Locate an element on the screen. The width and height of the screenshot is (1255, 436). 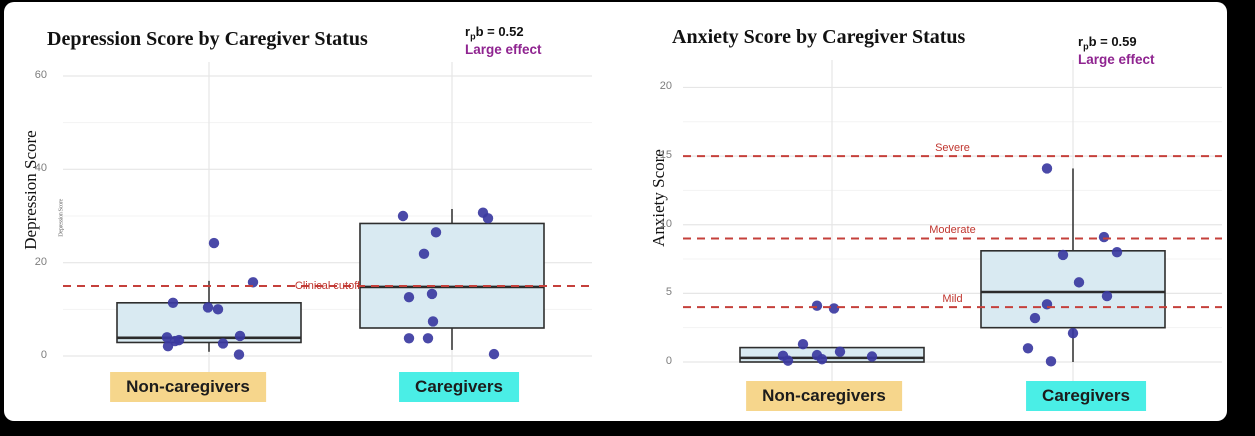
y-axis-title-0: Depression Score is located at coordinates (30, 190).